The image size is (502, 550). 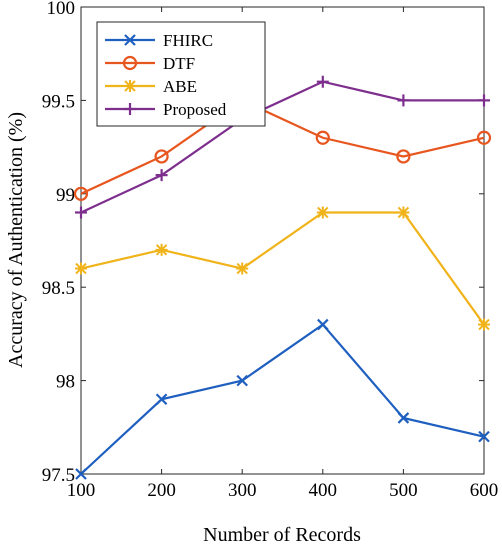 I want to click on x-tick-label: 400, so click(x=323, y=490).